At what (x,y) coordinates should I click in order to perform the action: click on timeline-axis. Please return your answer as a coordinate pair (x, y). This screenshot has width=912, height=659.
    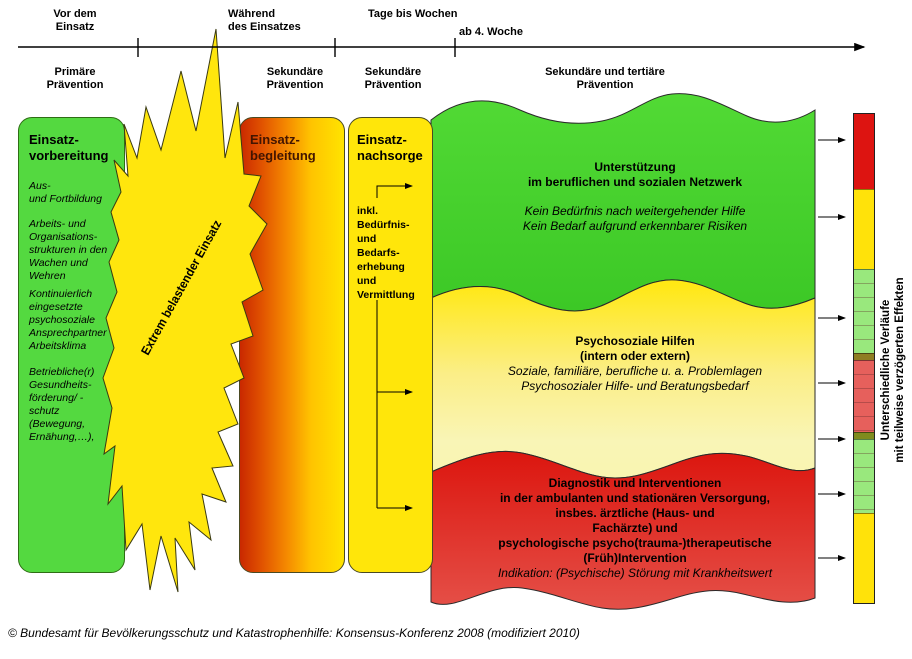
    Looking at the image, I should click on (442, 47).